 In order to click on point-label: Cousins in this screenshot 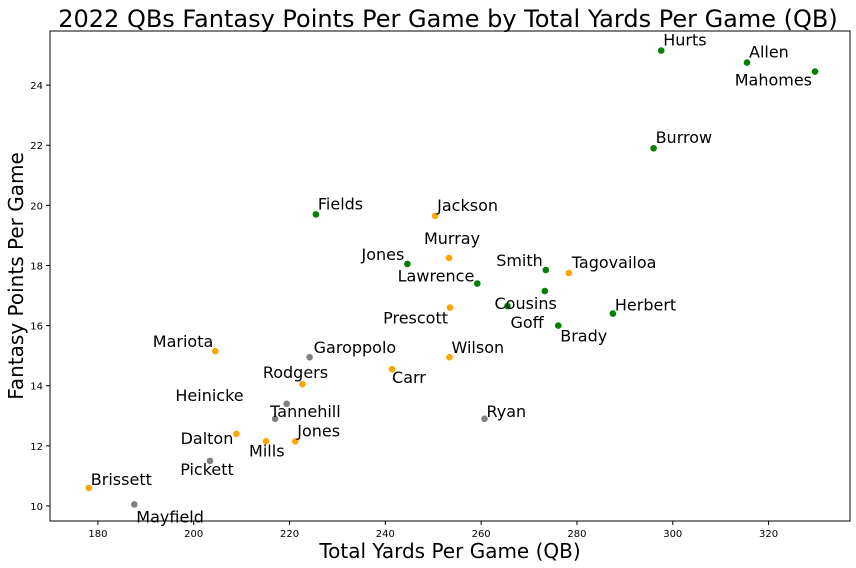, I will do `click(525, 303)`.